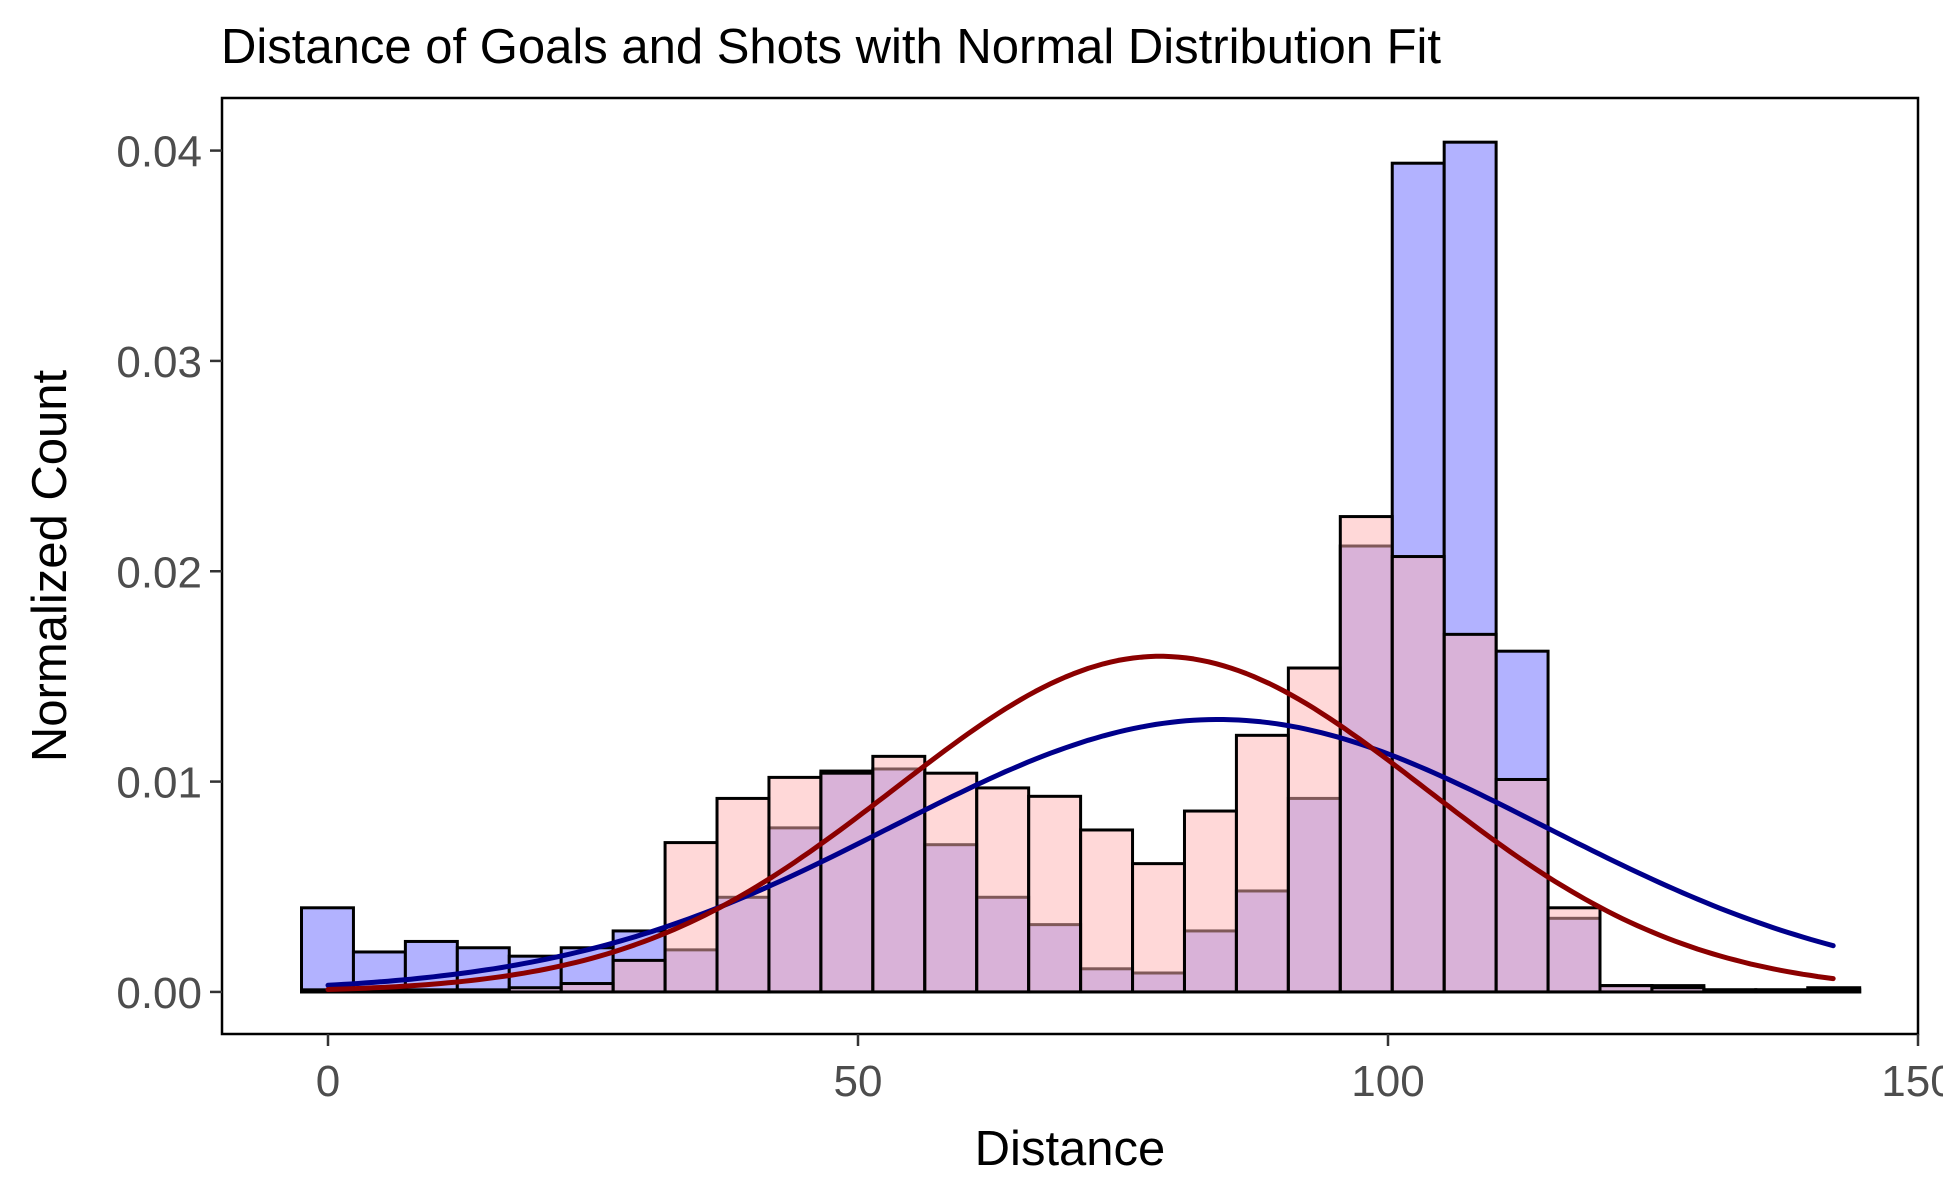  I want to click on x-tick-label: 100, so click(1387, 1081).